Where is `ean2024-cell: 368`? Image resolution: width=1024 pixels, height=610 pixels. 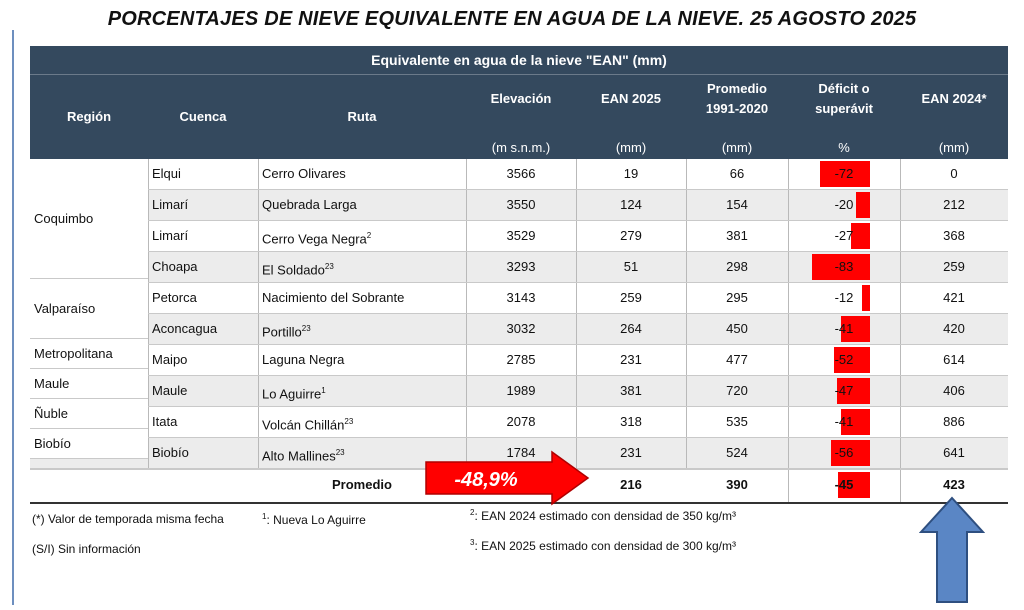 ean2024-cell: 368 is located at coordinates (954, 235).